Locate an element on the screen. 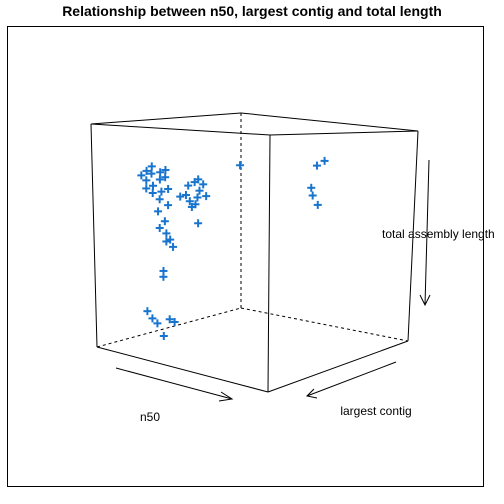 The image size is (504, 504). box-front-vertical-edge is located at coordinates (269, 263).